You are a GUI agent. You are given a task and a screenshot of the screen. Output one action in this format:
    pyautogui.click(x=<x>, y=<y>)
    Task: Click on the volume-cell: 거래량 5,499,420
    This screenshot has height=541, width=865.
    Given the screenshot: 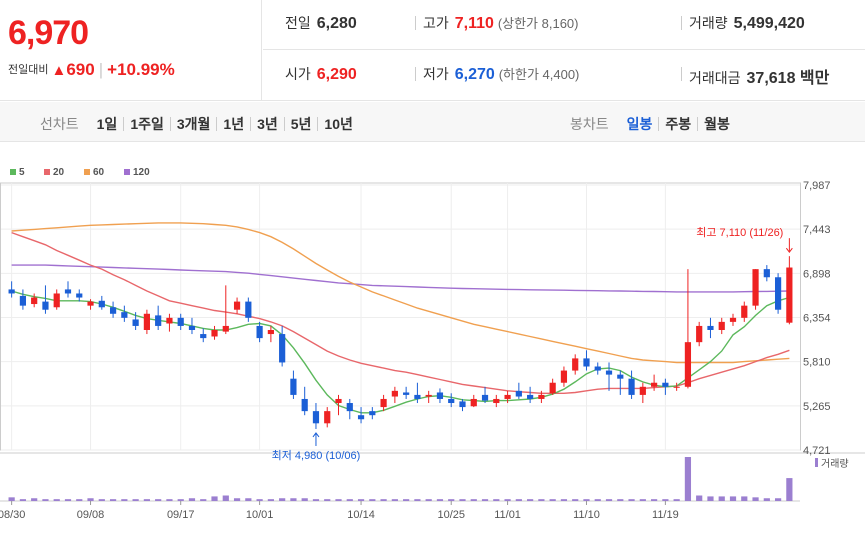 What is the action you would take?
    pyautogui.click(x=747, y=23)
    